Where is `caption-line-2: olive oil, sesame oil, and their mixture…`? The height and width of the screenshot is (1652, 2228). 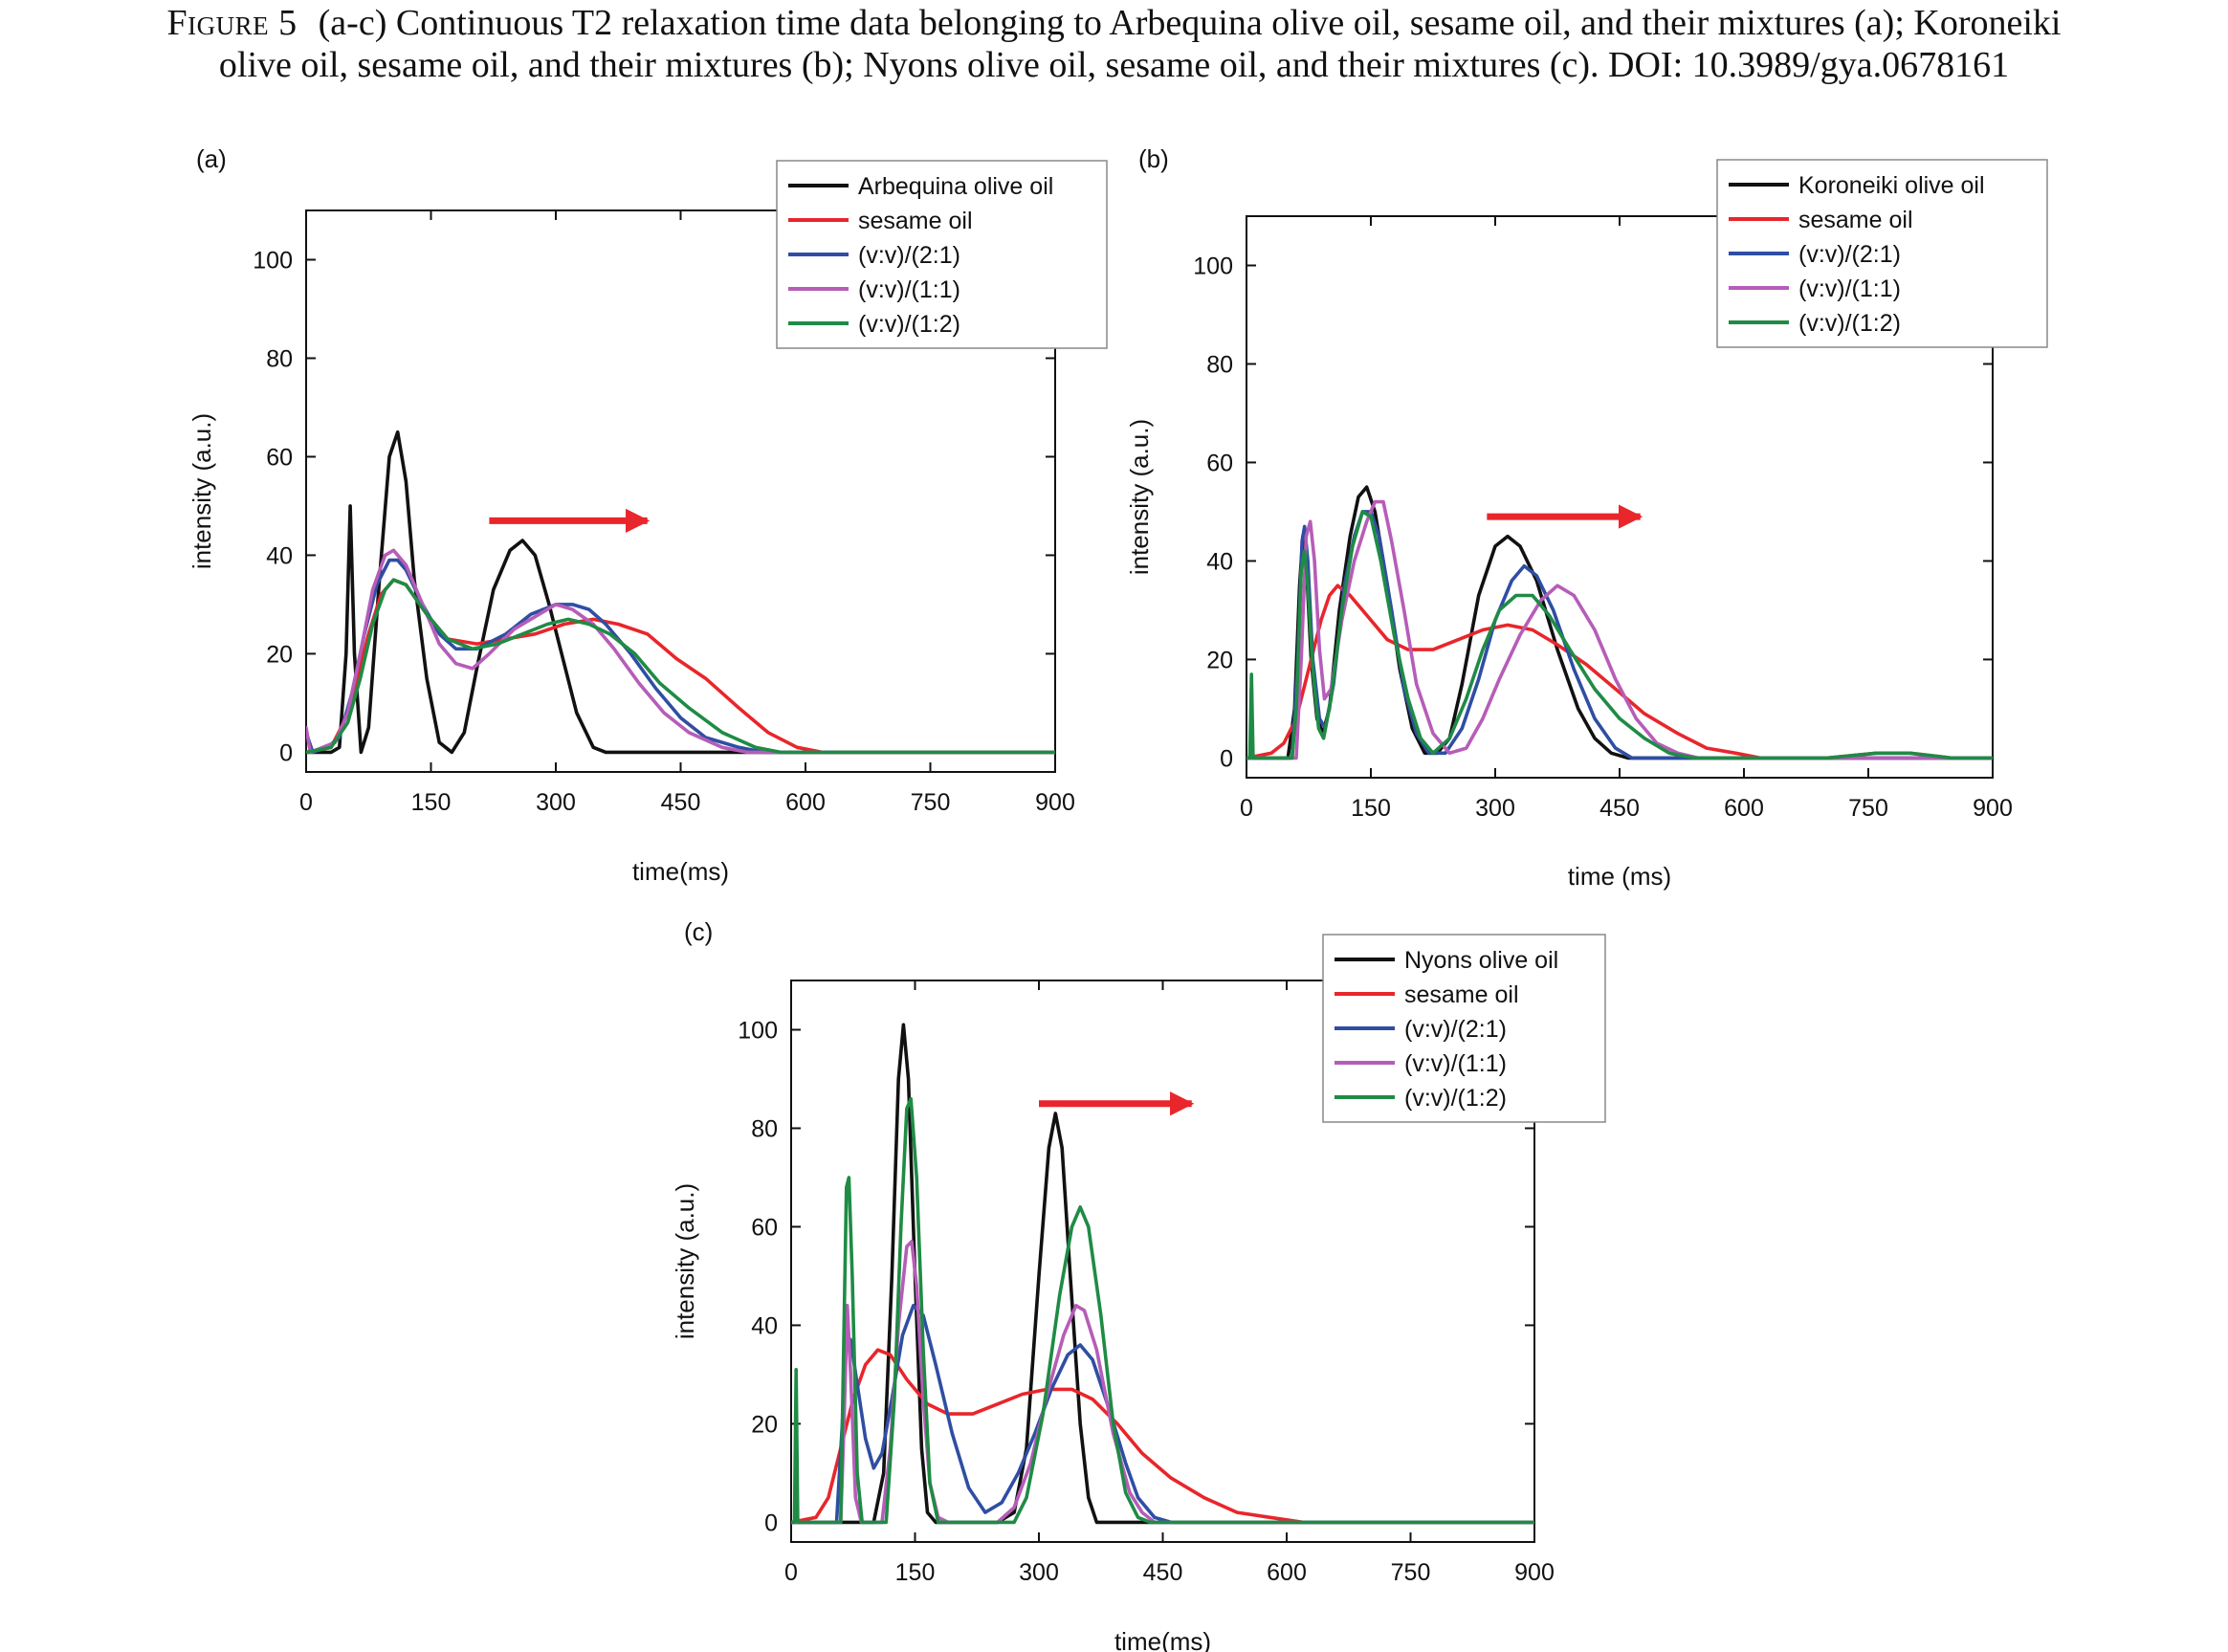
caption-line-2: olive oil, sesame oil, and their mixture… is located at coordinates (1114, 65).